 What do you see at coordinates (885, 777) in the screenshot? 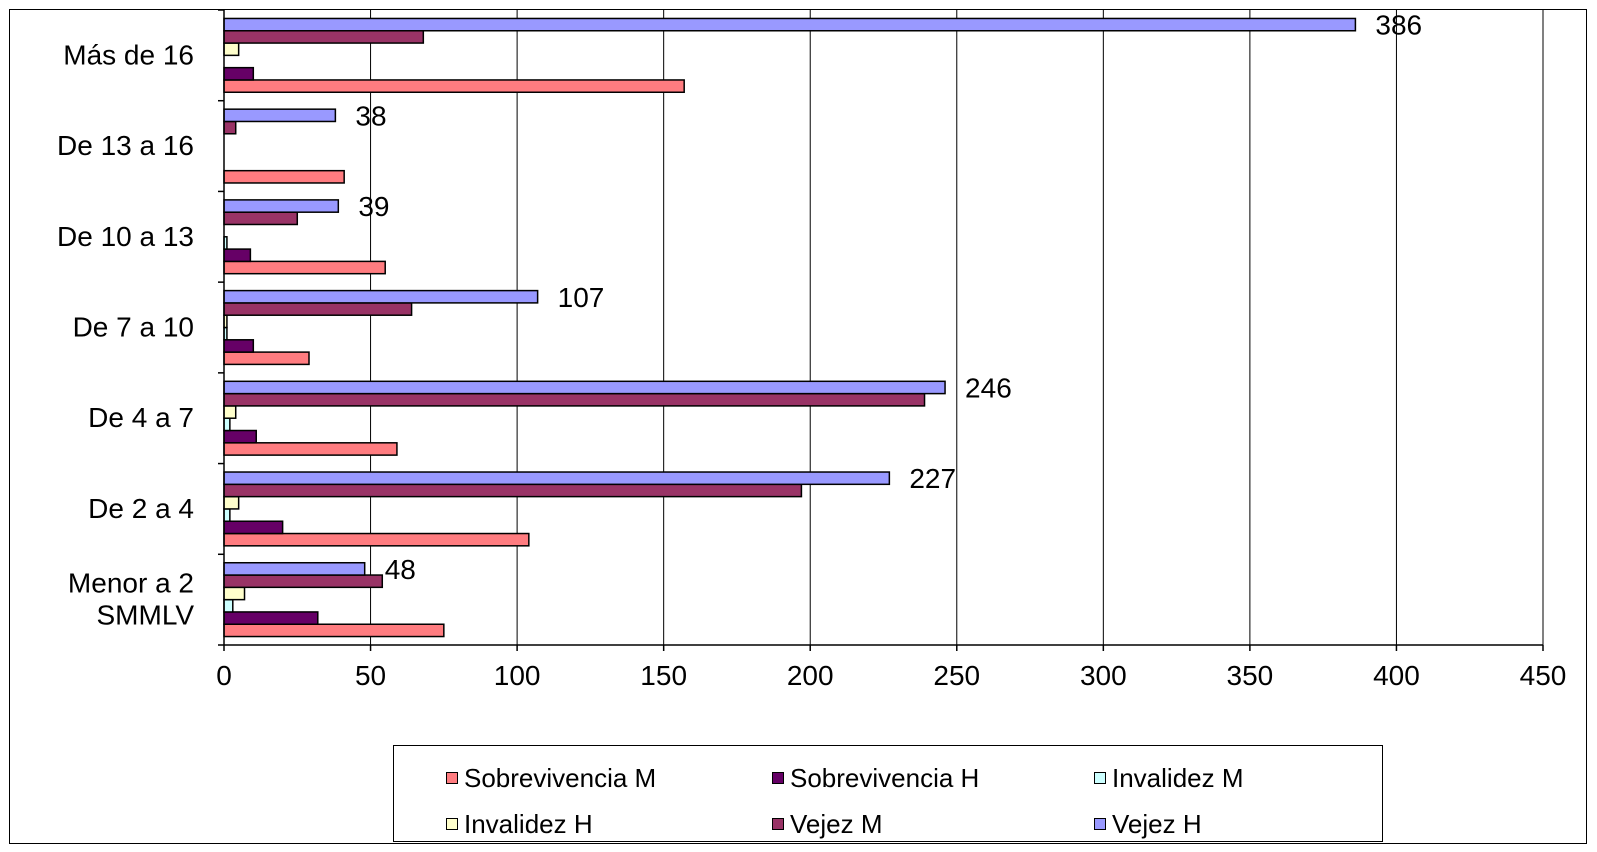
I see `legend-label: Sobrevivencia H` at bounding box center [885, 777].